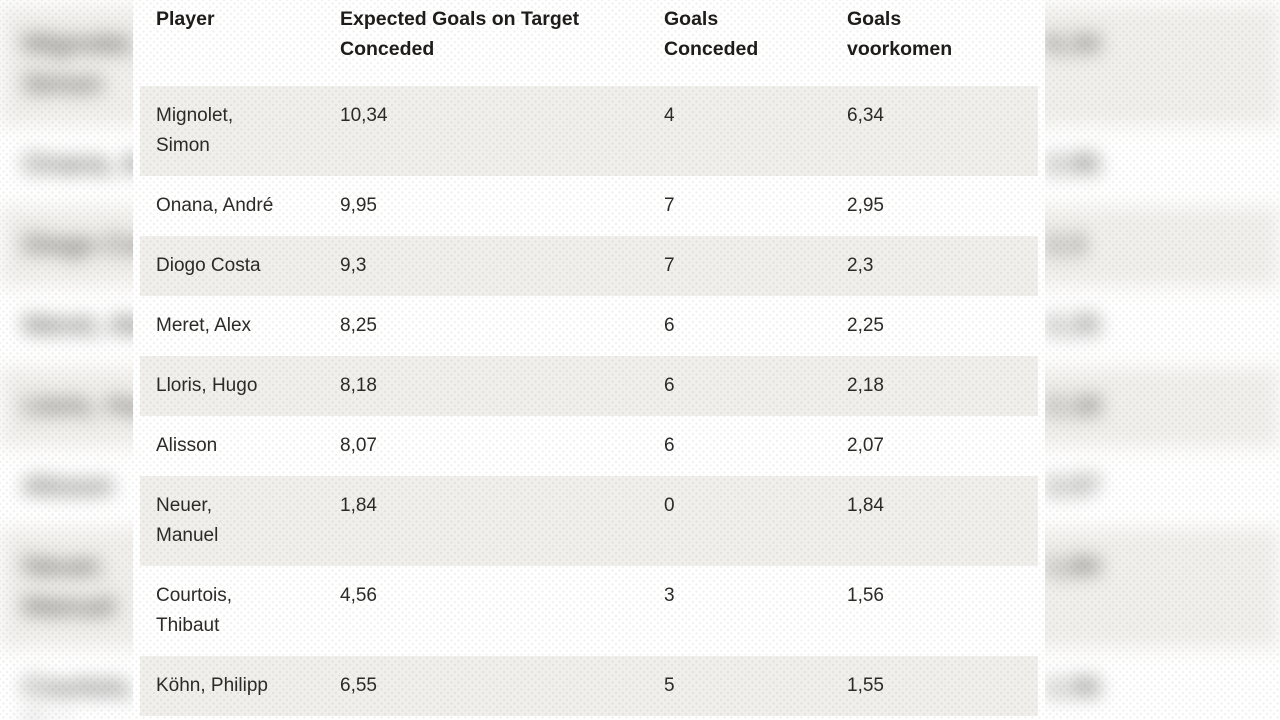  I want to click on table-row: Mignolet, Simon 10,34 4 6,34, so click(589, 131).